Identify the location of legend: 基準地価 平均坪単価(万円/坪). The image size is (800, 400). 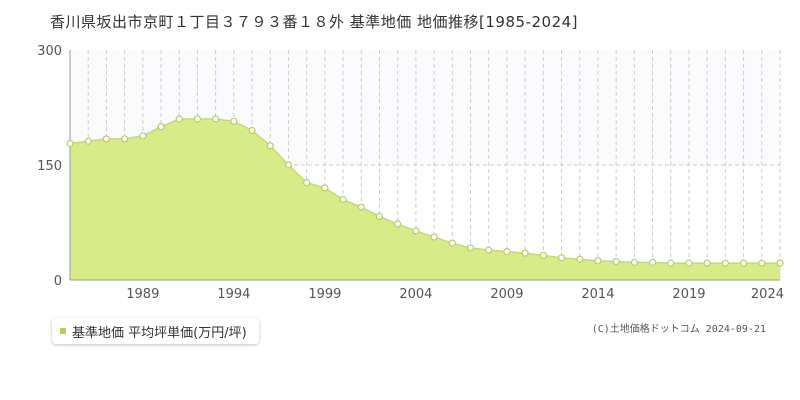
(155, 331).